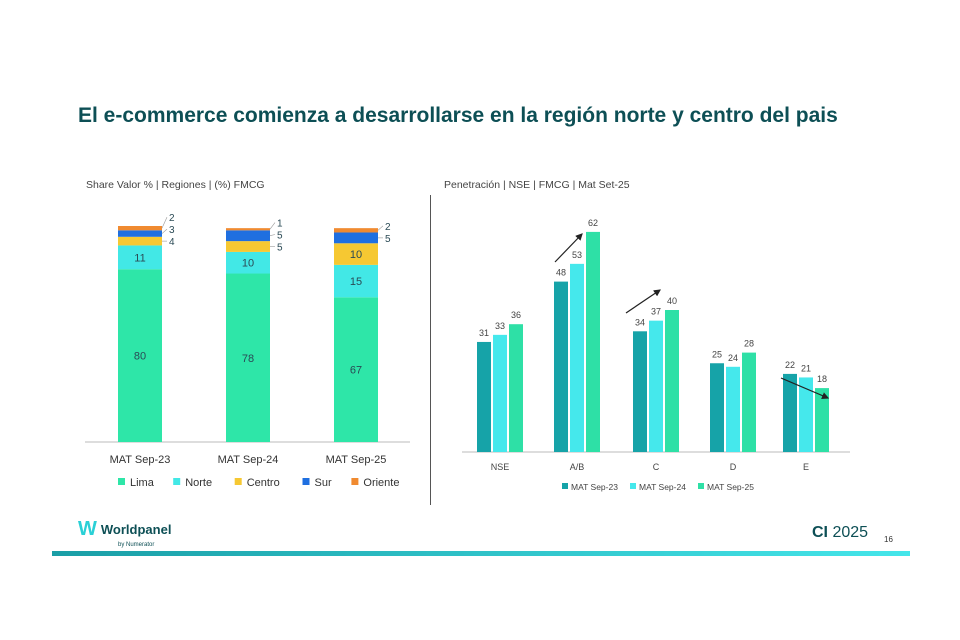 This screenshot has width=960, height=640. I want to click on legend-label: Sur, so click(323, 483).